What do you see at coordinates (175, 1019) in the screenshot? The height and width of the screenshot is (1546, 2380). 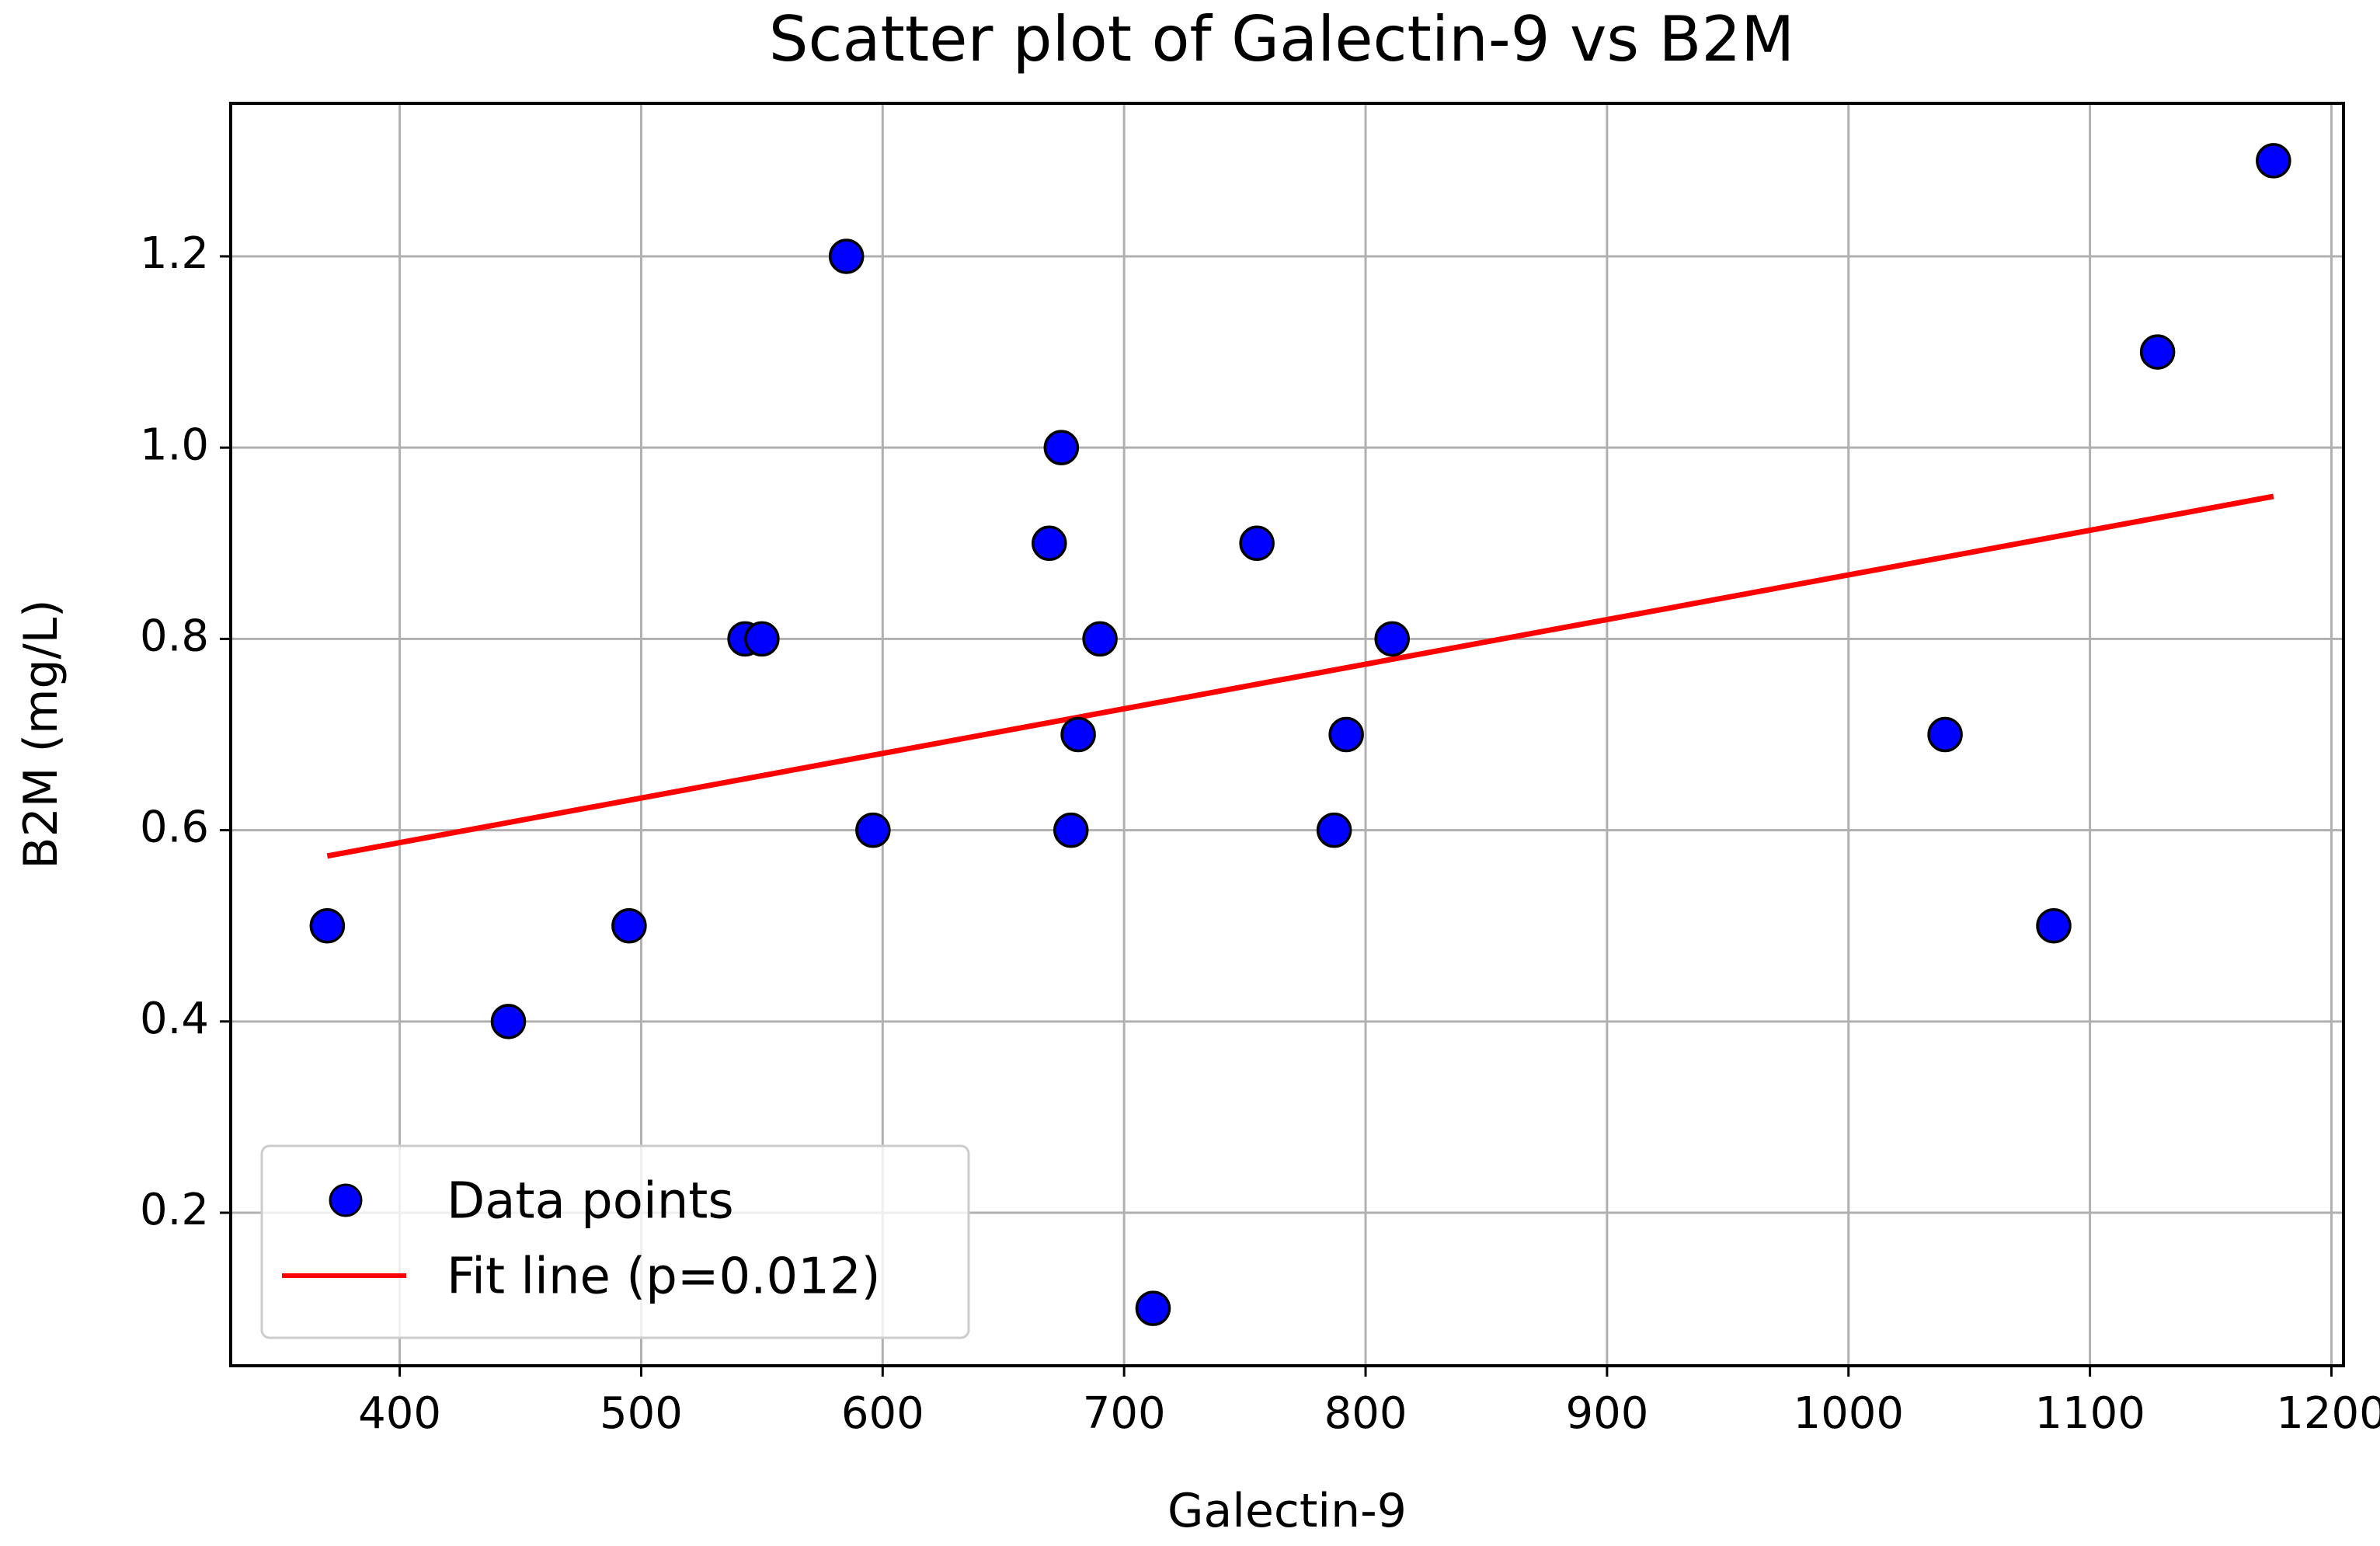 I see `y-tick-label: 0.4` at bounding box center [175, 1019].